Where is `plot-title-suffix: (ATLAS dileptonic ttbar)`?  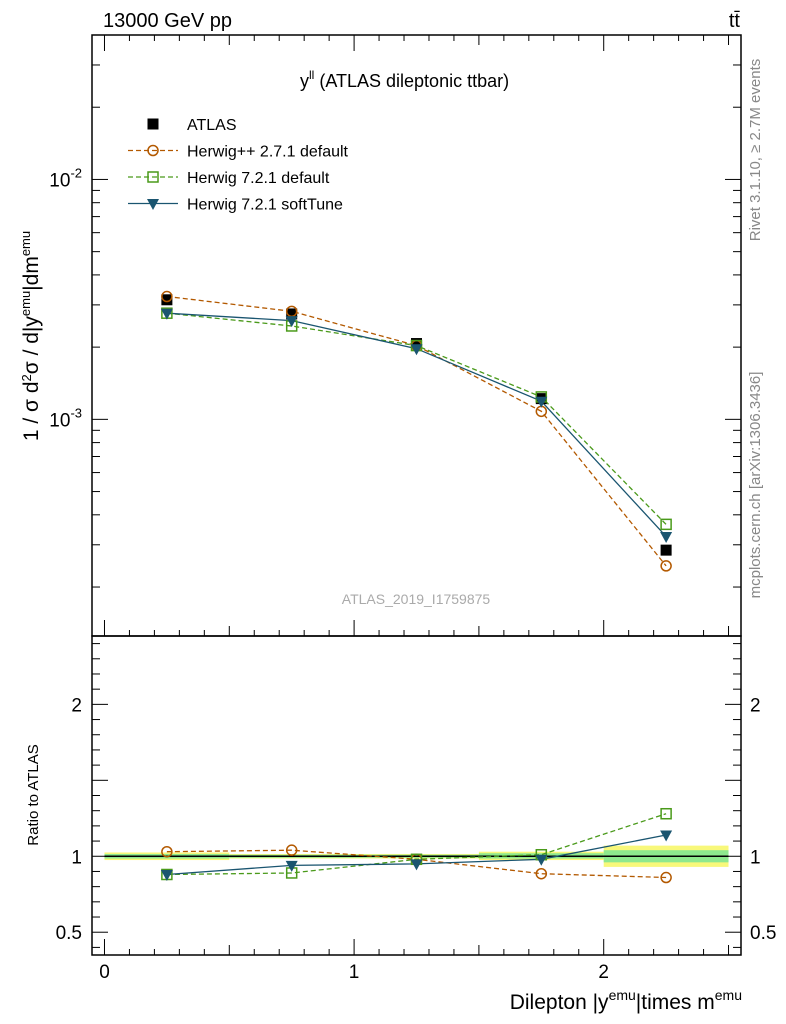 plot-title-suffix: (ATLAS dileptonic ttbar) is located at coordinates (414, 81).